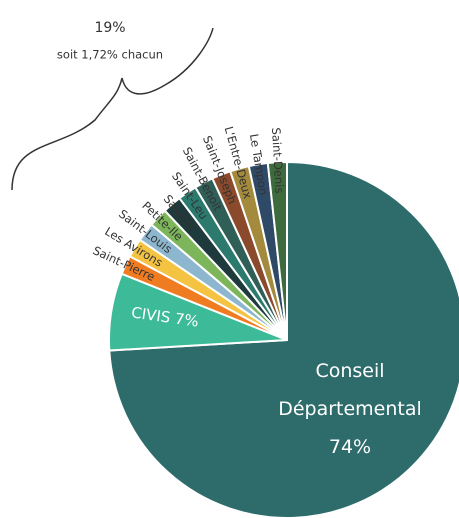 The width and height of the screenshot is (459, 518). I want to click on category-label: Conseil Départemental, so click(350, 390).